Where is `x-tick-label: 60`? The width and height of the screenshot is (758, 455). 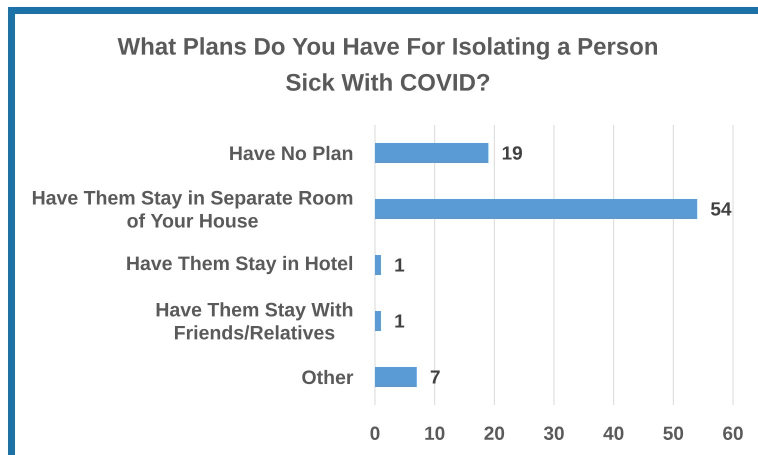 x-tick-label: 60 is located at coordinates (733, 433).